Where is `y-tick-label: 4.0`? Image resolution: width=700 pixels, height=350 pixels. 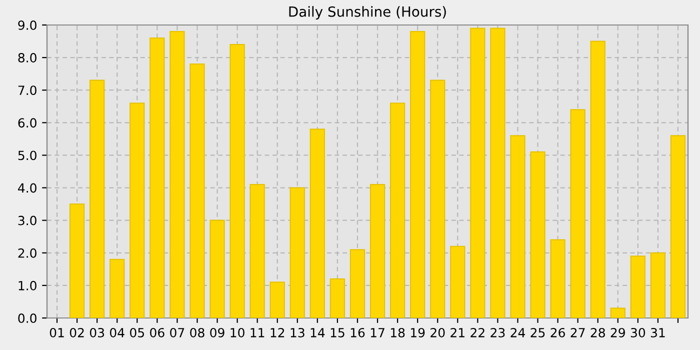
y-tick-label: 4.0 is located at coordinates (27, 188).